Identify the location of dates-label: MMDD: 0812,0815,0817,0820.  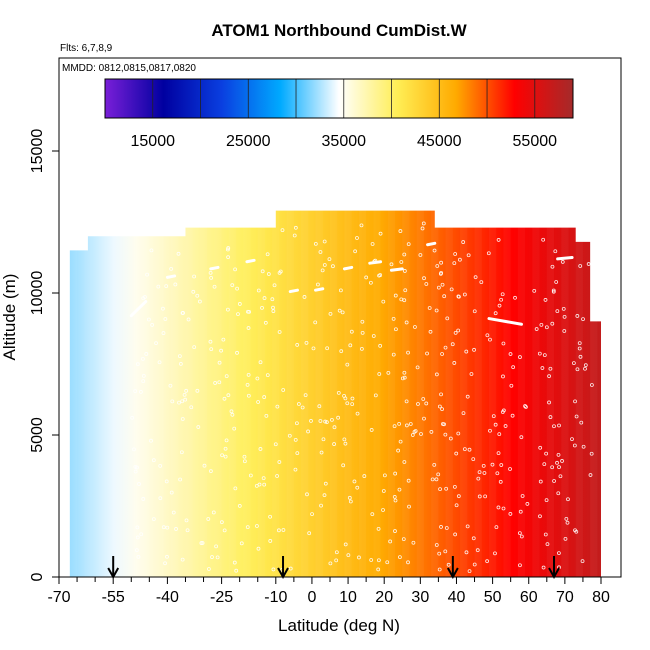
(129, 68).